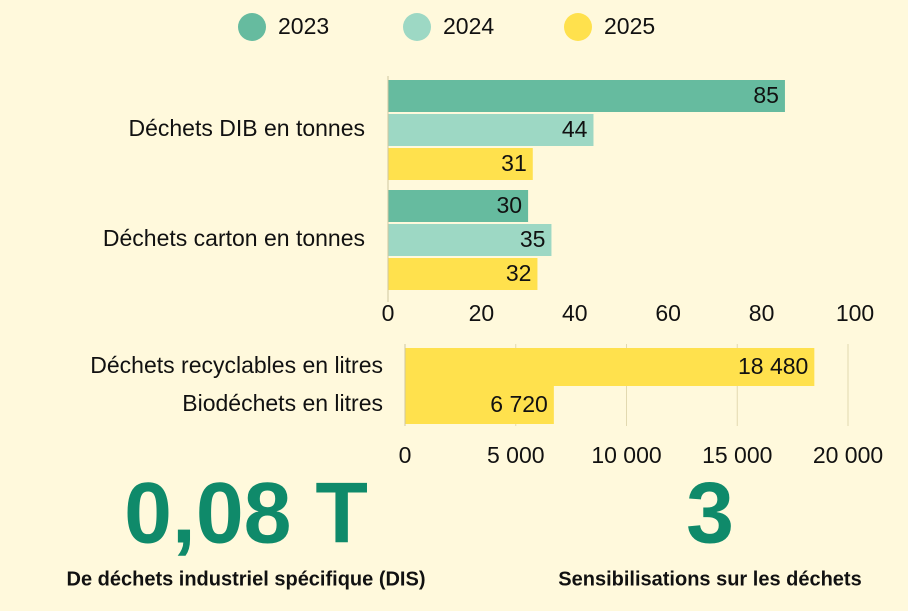  What do you see at coordinates (514, 163) in the screenshot?
I see `data-label: 31` at bounding box center [514, 163].